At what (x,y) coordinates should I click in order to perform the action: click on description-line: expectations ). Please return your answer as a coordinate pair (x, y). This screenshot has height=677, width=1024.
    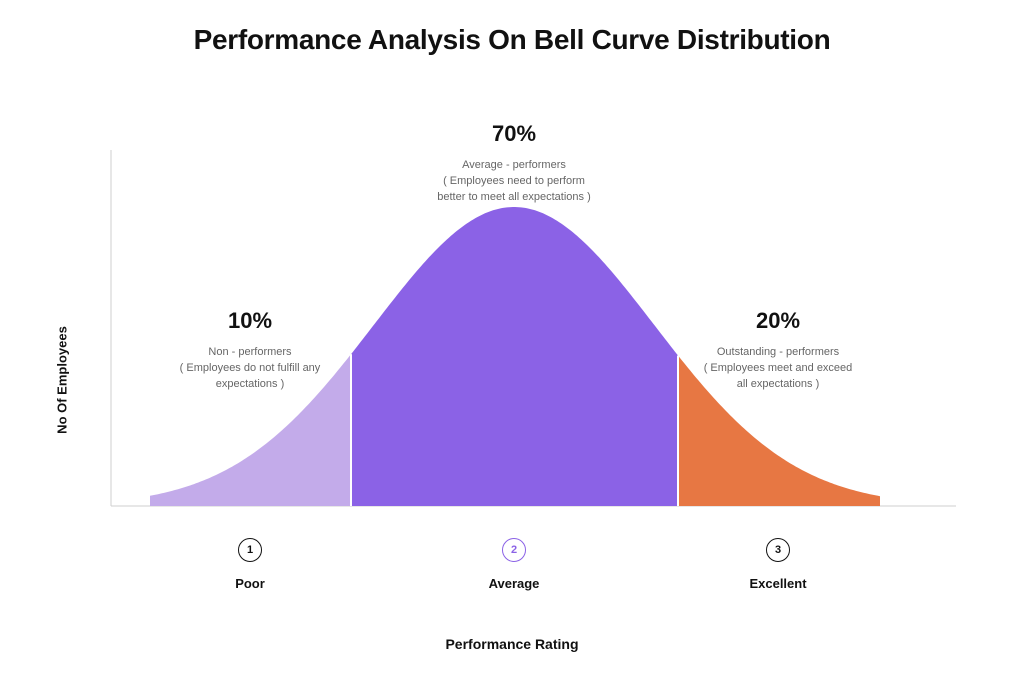
    Looking at the image, I should click on (250, 384).